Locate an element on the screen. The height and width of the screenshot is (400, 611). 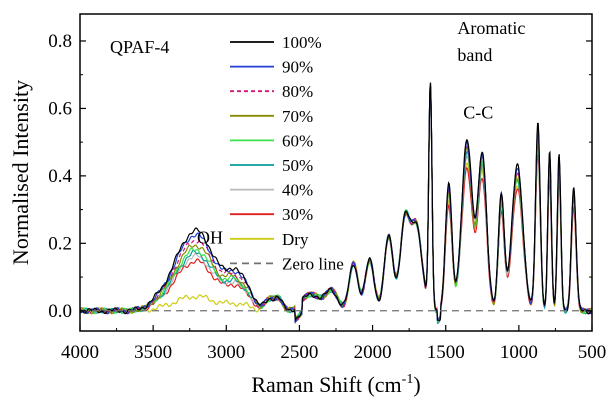
annotation-label: C-C is located at coordinates (478, 113).